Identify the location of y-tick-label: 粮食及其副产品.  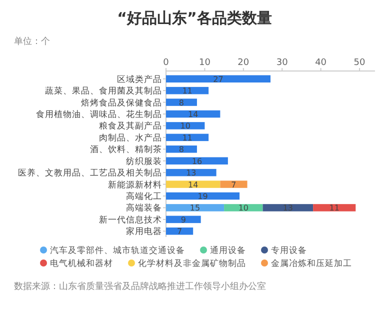
(130, 126).